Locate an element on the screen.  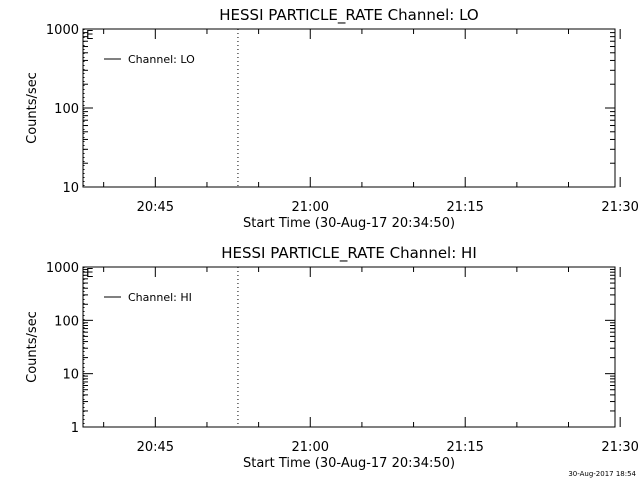
legend-label: Channel: LO is located at coordinates (161, 59).